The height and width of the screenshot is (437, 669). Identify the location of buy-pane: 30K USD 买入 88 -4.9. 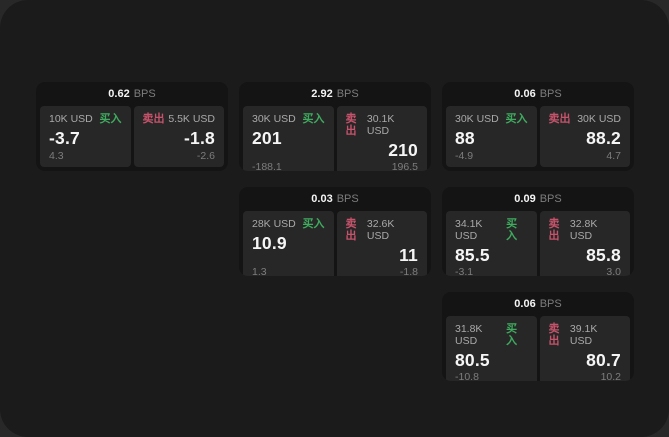
(491, 136).